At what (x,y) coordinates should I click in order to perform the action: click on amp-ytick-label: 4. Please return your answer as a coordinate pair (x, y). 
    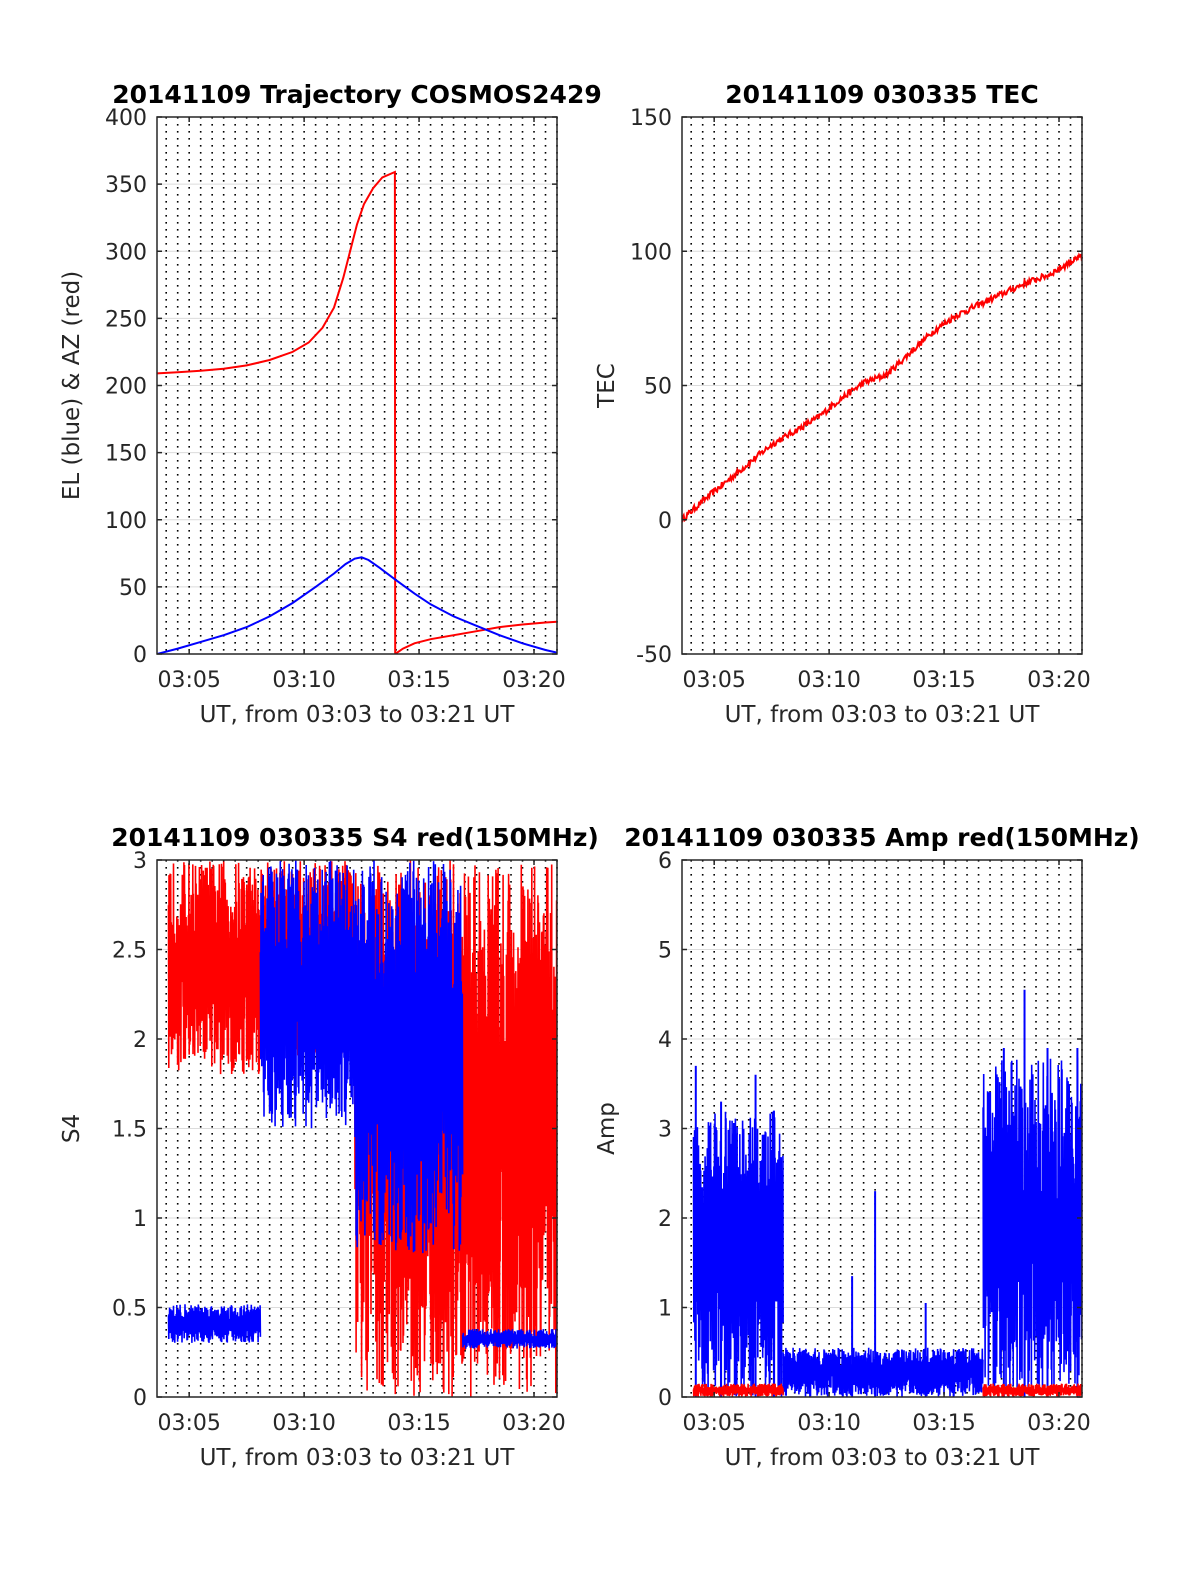
    Looking at the image, I should click on (665, 1040).